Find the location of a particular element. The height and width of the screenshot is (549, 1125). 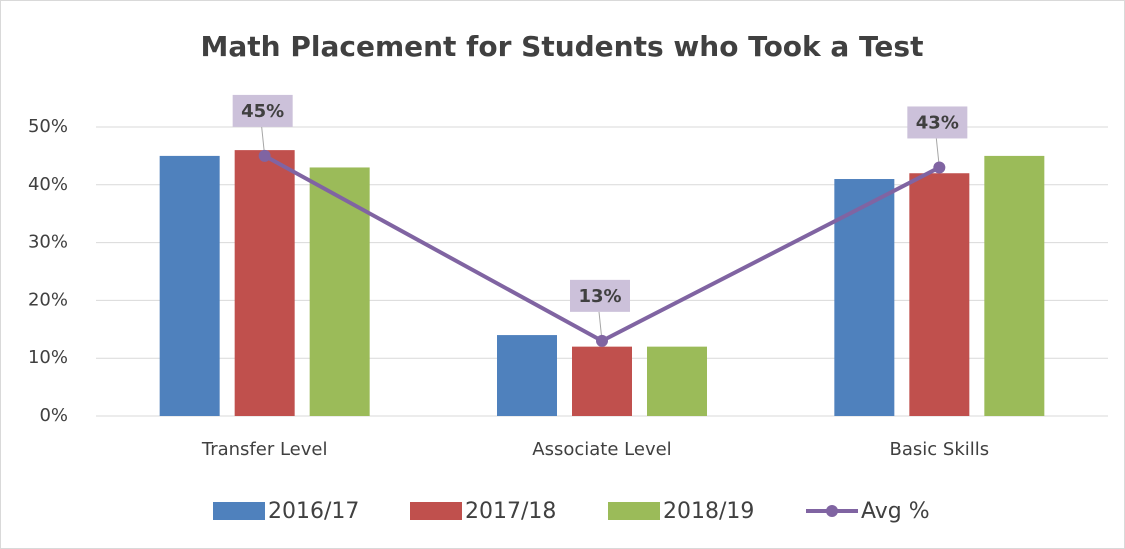

data-label: 13% is located at coordinates (599, 296).